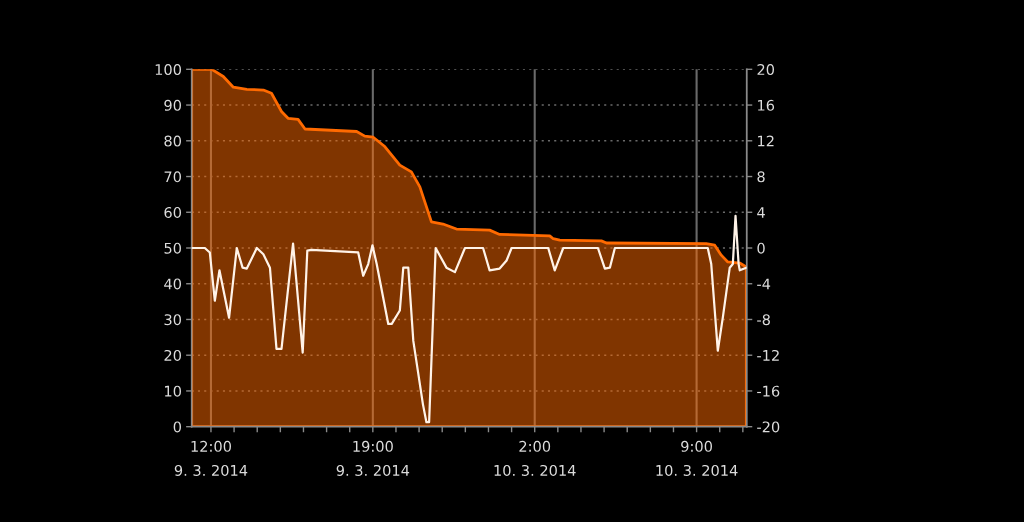 This screenshot has height=522, width=1024. I want to click on y2-tick-label: -16, so click(768, 391).